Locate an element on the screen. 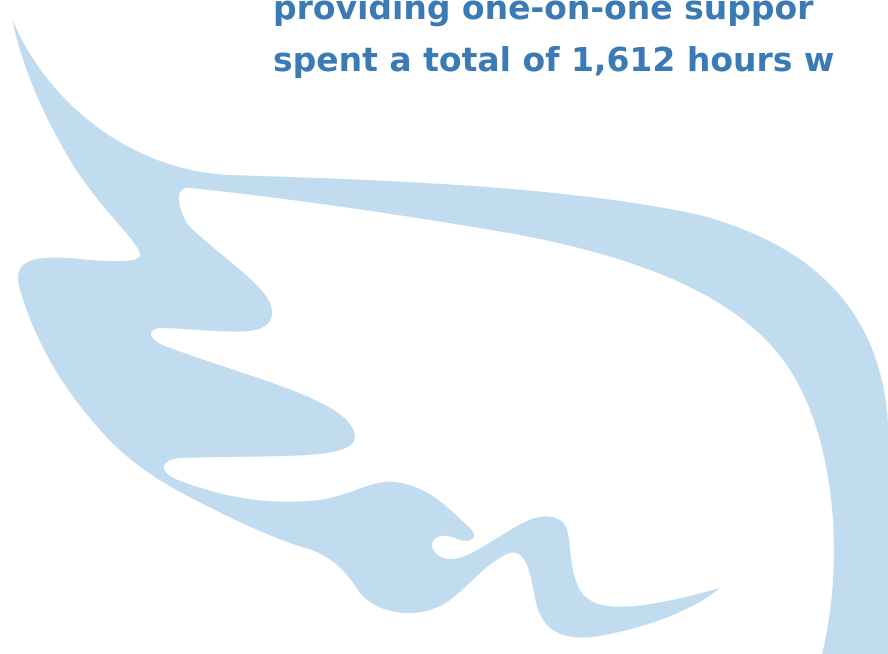 This screenshot has width=888, height=654. headline-line-2: spent a total of 1,612 hours w is located at coordinates (554, 59).